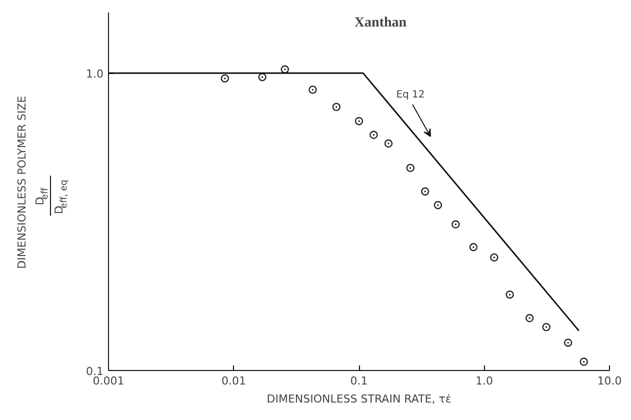 The width and height of the screenshot is (631, 420). What do you see at coordinates (380, 23) in the screenshot?
I see `chart-title: Xanthan` at bounding box center [380, 23].